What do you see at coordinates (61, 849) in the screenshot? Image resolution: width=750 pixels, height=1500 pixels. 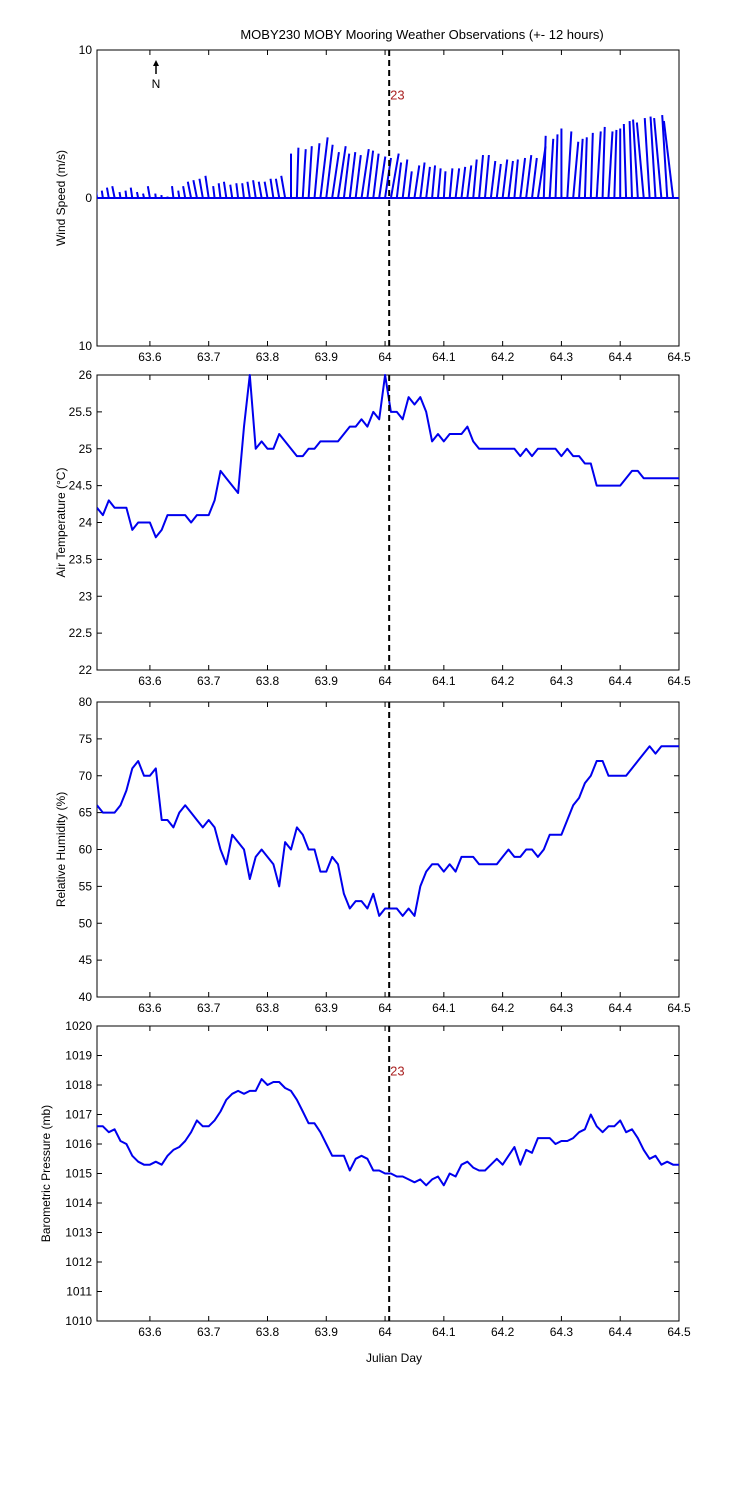 I see `y-axis-label: Relative Humidity (%)` at bounding box center [61, 849].